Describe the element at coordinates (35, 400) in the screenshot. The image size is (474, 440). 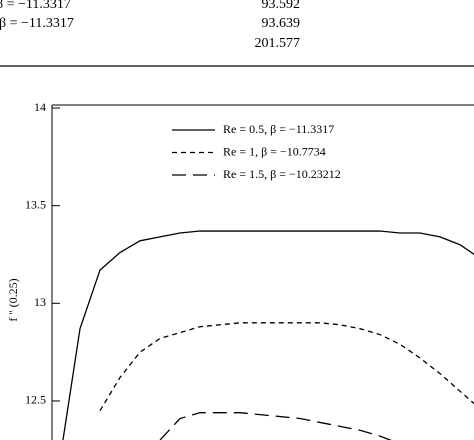
I see `y-tick-label: 12.5` at that location.